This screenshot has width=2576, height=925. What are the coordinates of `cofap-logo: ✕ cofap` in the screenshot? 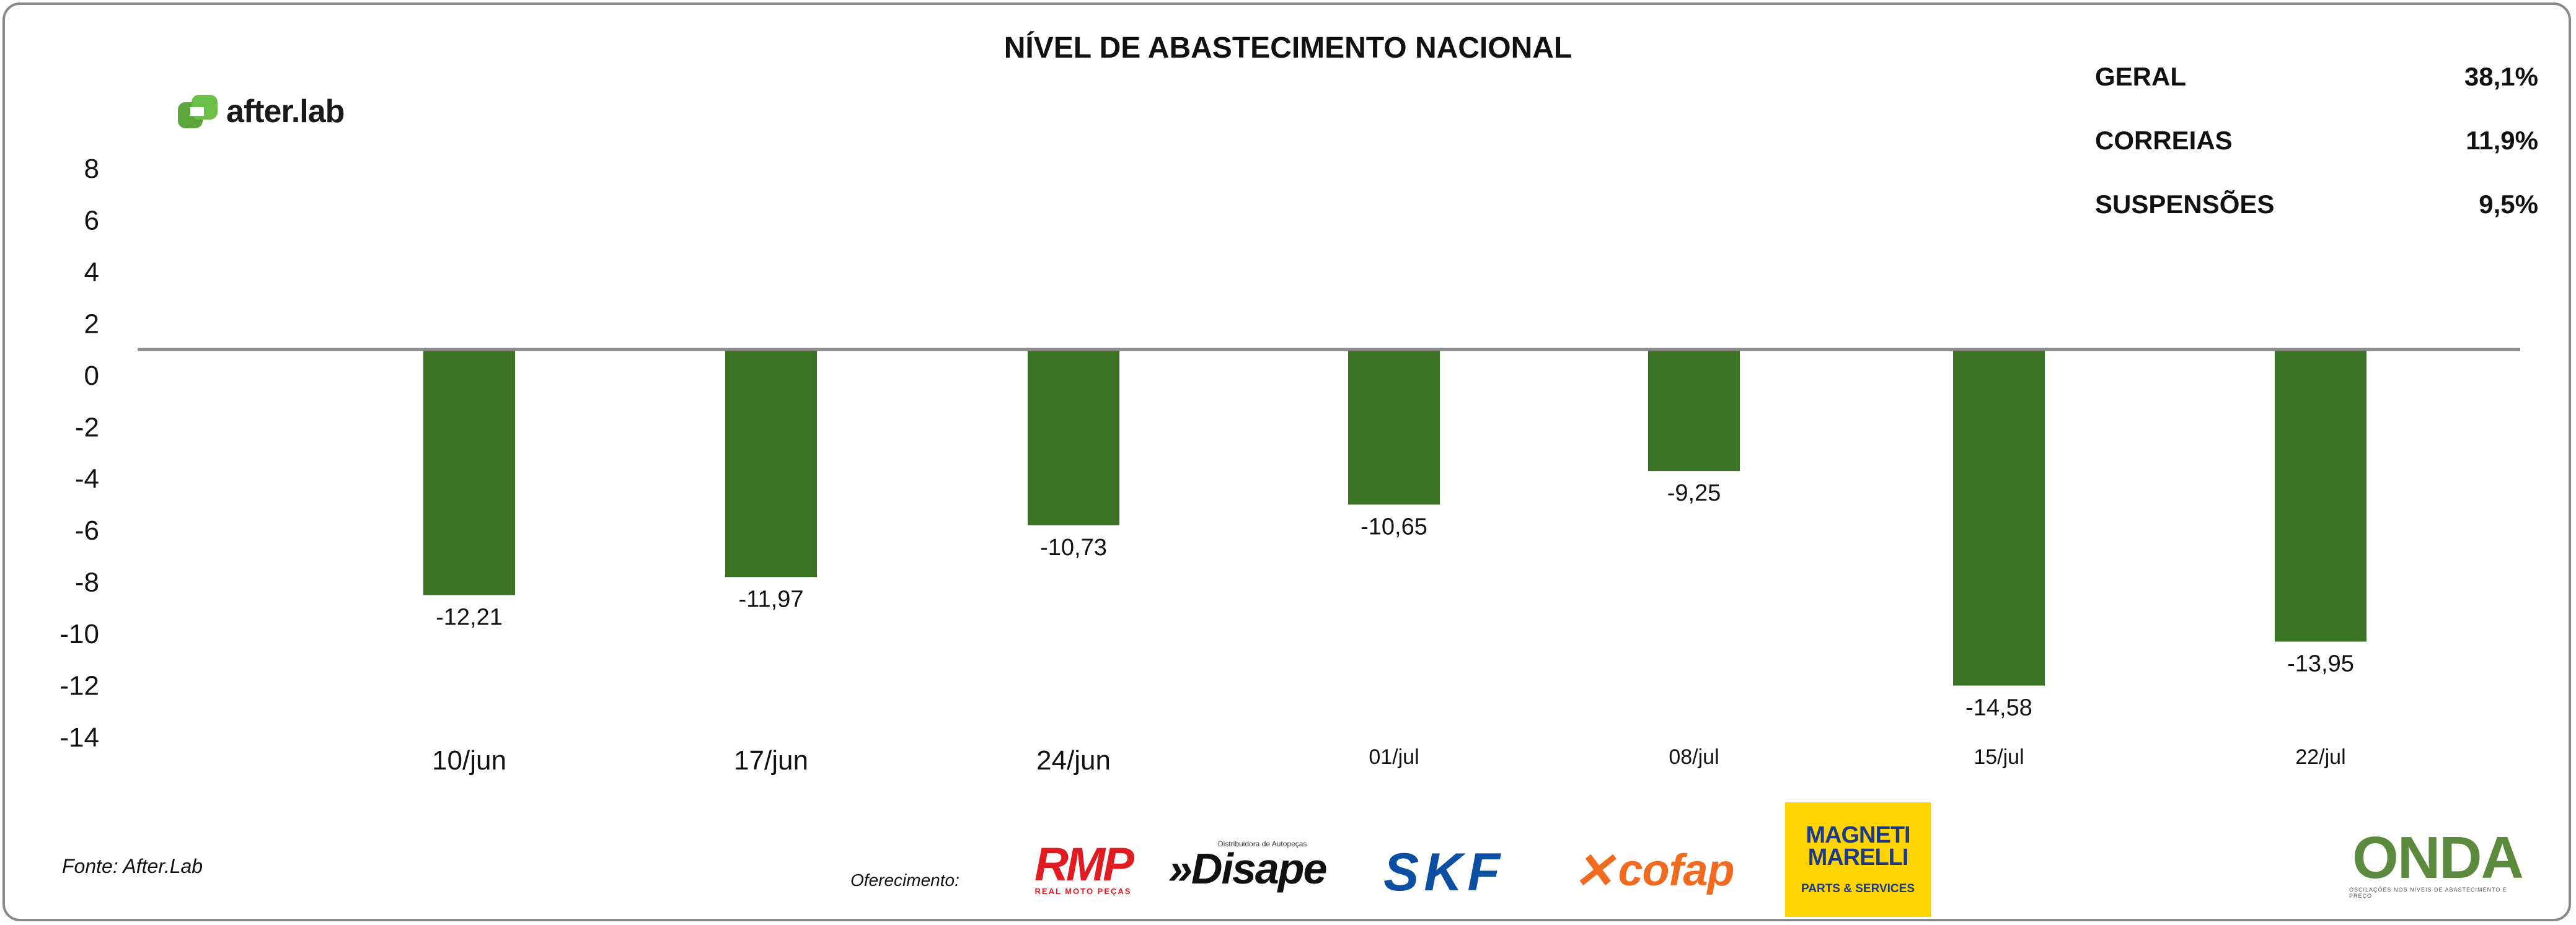 It's located at (1653, 870).